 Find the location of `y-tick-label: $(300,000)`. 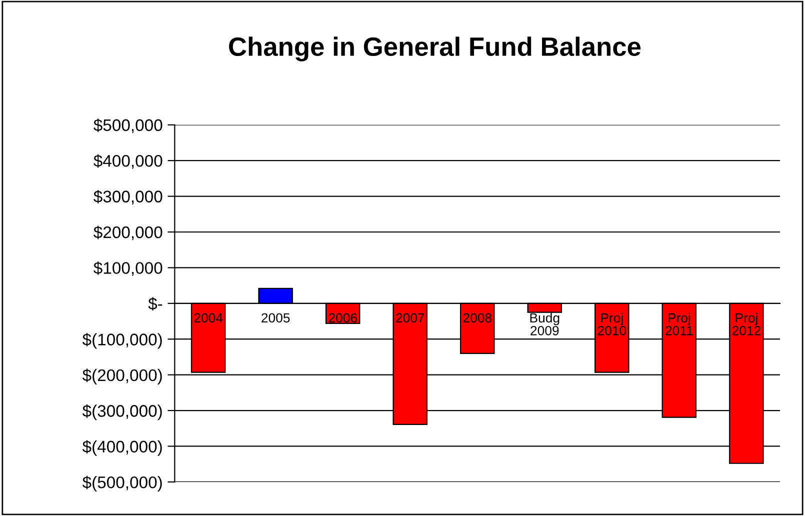

y-tick-label: $(300,000) is located at coordinates (122, 412).